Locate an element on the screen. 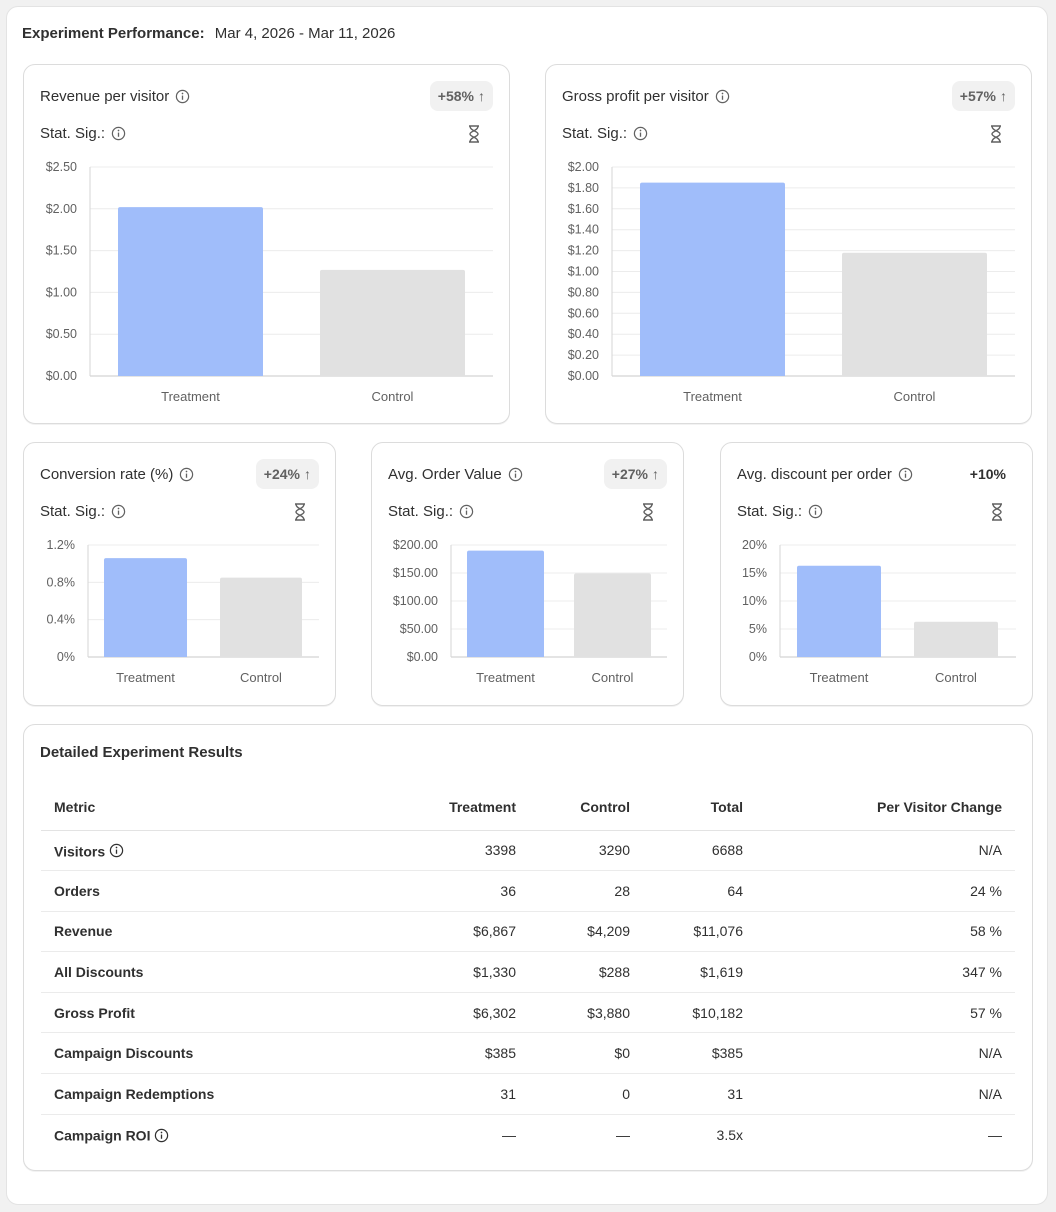 This screenshot has height=1212, width=1056. total-cell: 64 is located at coordinates (699, 891).